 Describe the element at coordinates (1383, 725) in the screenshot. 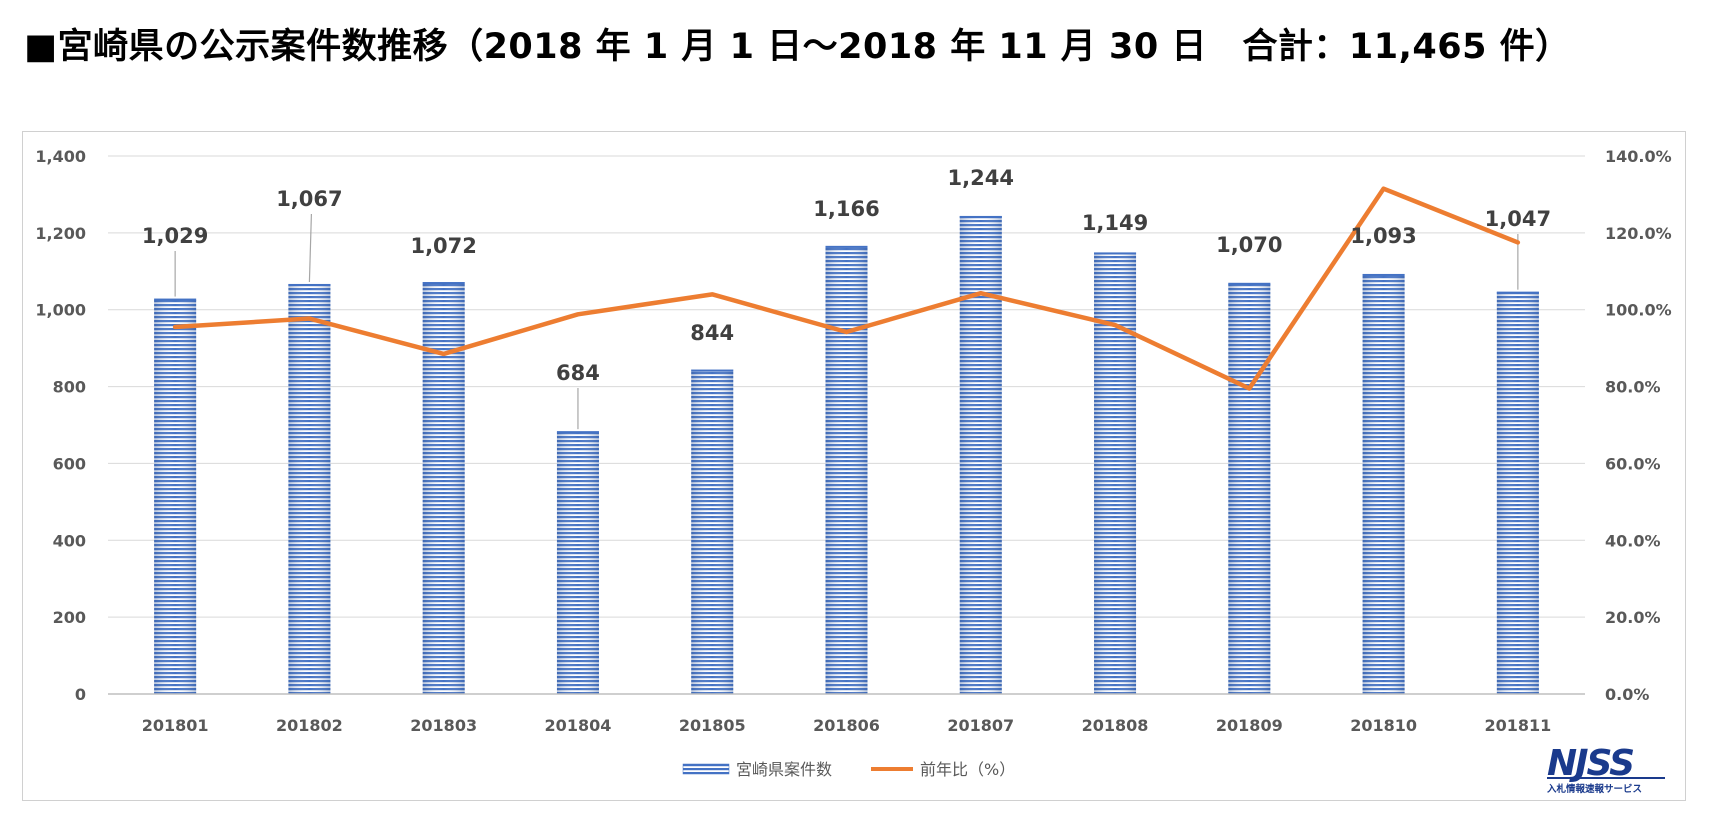

I see `x-tick-label: 201810` at that location.